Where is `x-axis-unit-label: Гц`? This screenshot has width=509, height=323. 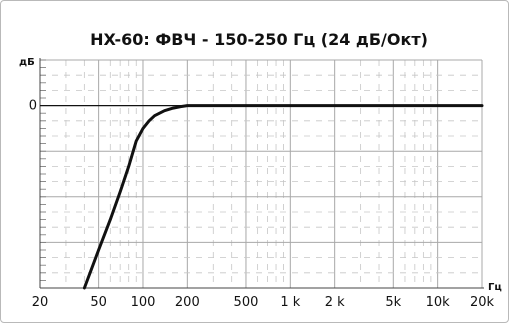 x-axis-unit-label: Гц is located at coordinates (495, 287).